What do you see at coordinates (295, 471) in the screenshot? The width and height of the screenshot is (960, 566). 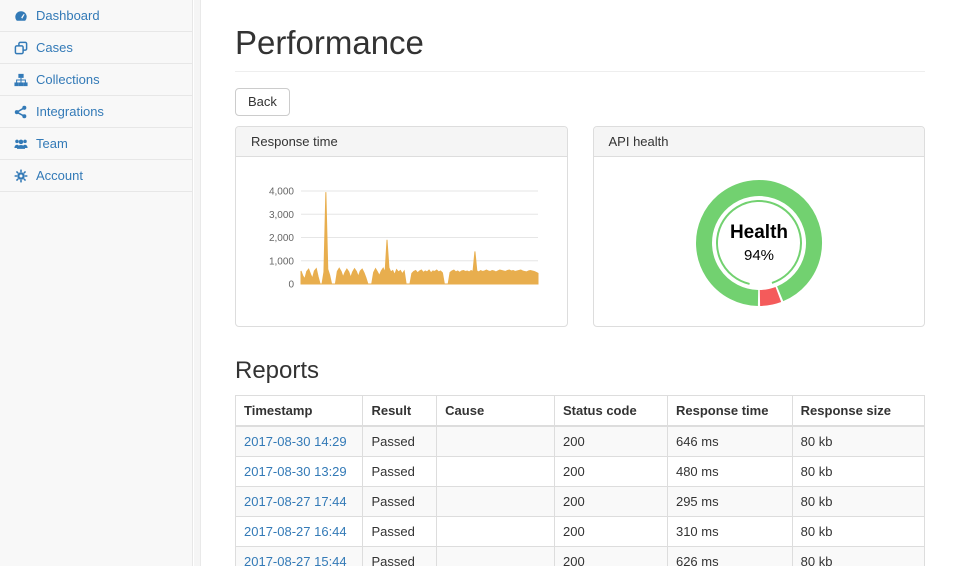 I see `report-timestamp-link: 2017-08-30 13:29` at bounding box center [295, 471].